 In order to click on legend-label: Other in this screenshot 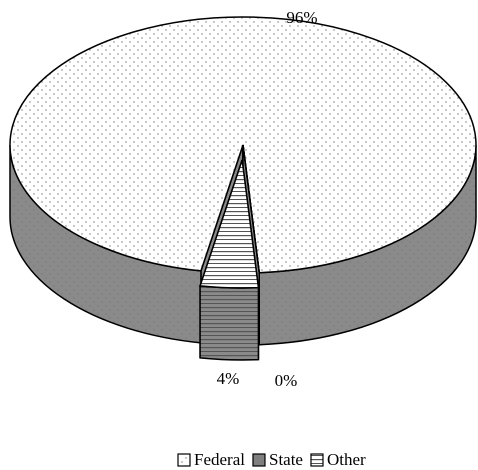, I will do `click(346, 459)`.